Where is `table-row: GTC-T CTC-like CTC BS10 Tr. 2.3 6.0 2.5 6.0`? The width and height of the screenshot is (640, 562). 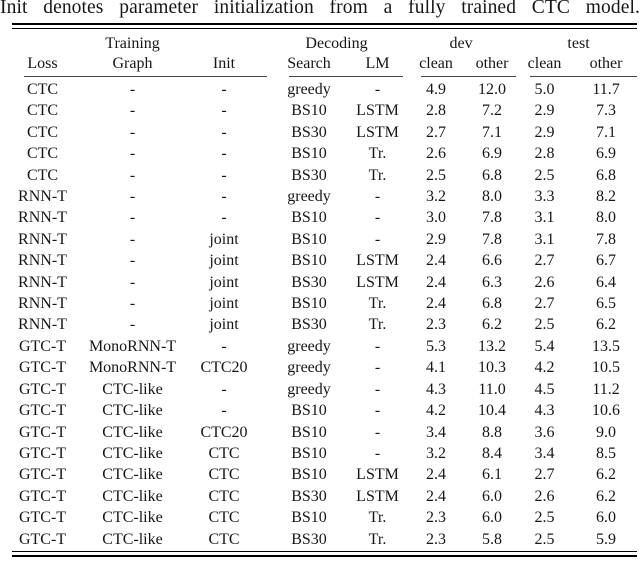 table-row: GTC-T CTC-like CTC BS10 Tr. 2.3 6.0 2.5 6.0 is located at coordinates (320, 517).